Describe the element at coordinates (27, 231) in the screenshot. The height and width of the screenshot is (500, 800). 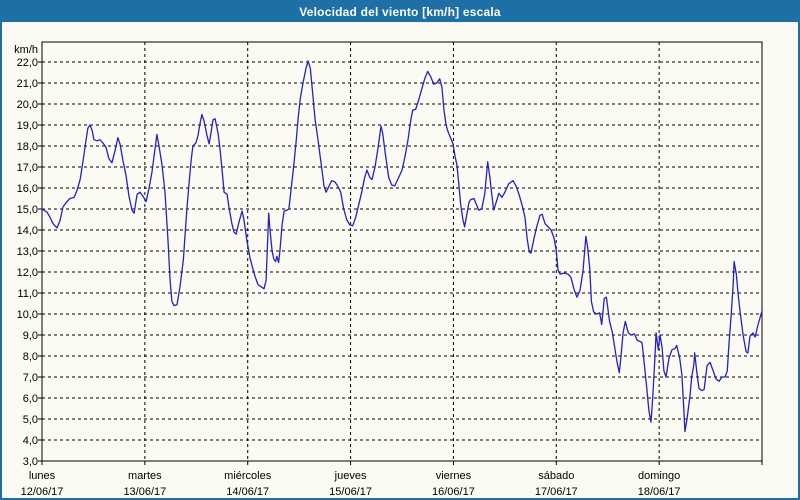
I see `y-axis-label: 14,0` at that location.